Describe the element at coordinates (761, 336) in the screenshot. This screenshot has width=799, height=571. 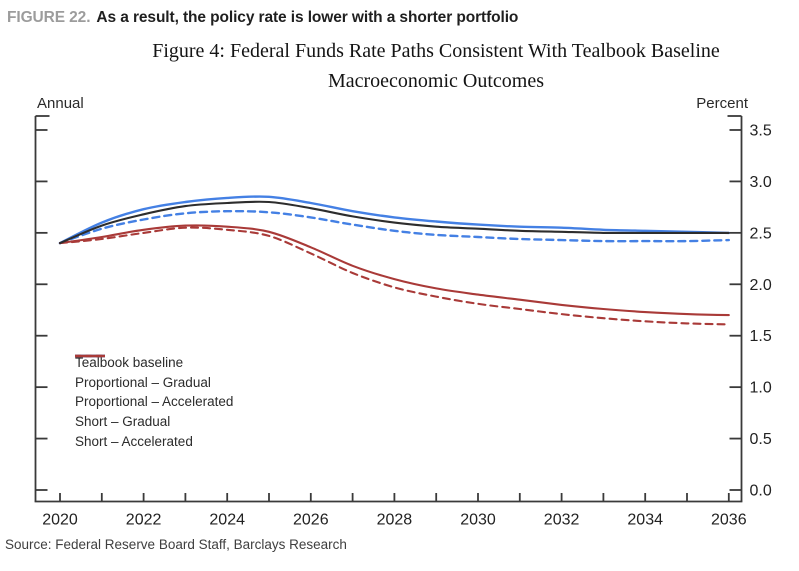
I see `y-tick-label: 1.5` at that location.